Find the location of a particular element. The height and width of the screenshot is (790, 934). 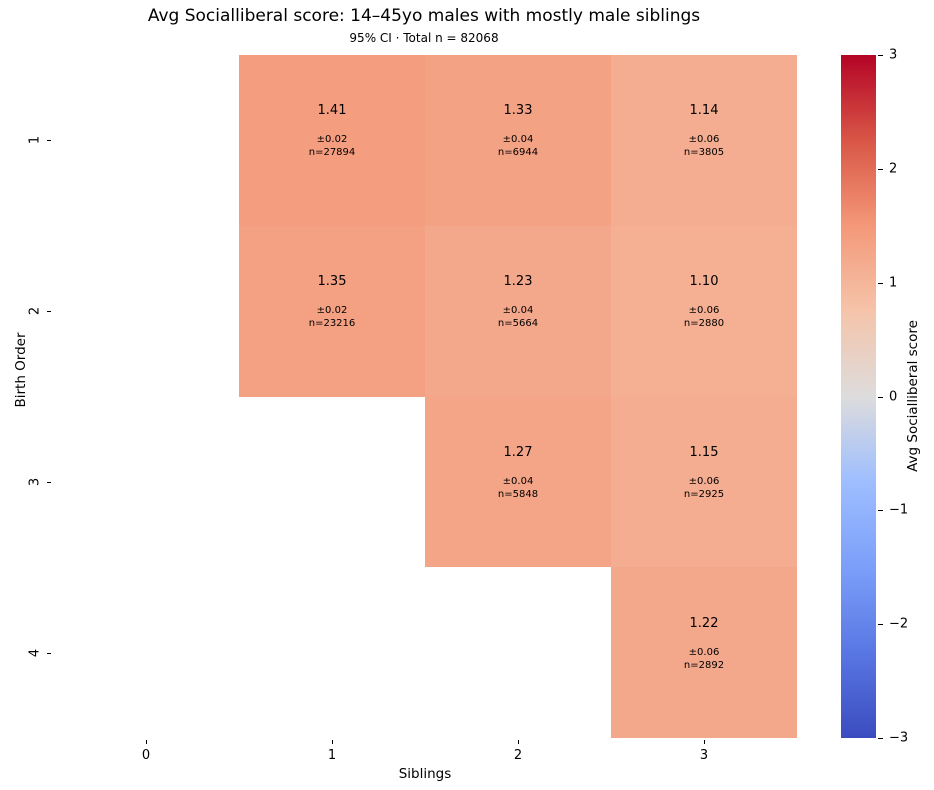

cell-annotation: 1.10 ±0.06 n=2880 is located at coordinates (704, 302).